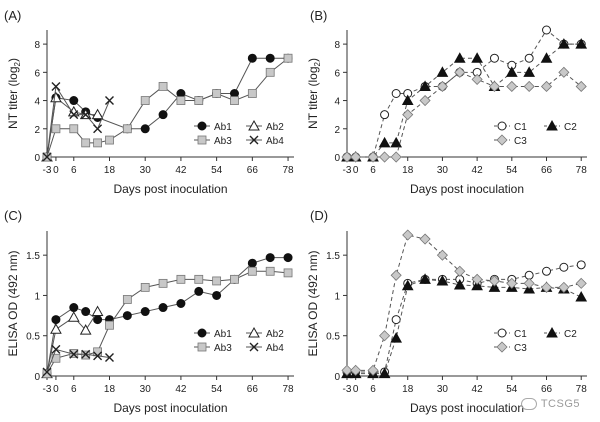 The image size is (600, 422). Describe the element at coordinates (337, 377) in the screenshot. I see `y-tick-label: 0` at that location.